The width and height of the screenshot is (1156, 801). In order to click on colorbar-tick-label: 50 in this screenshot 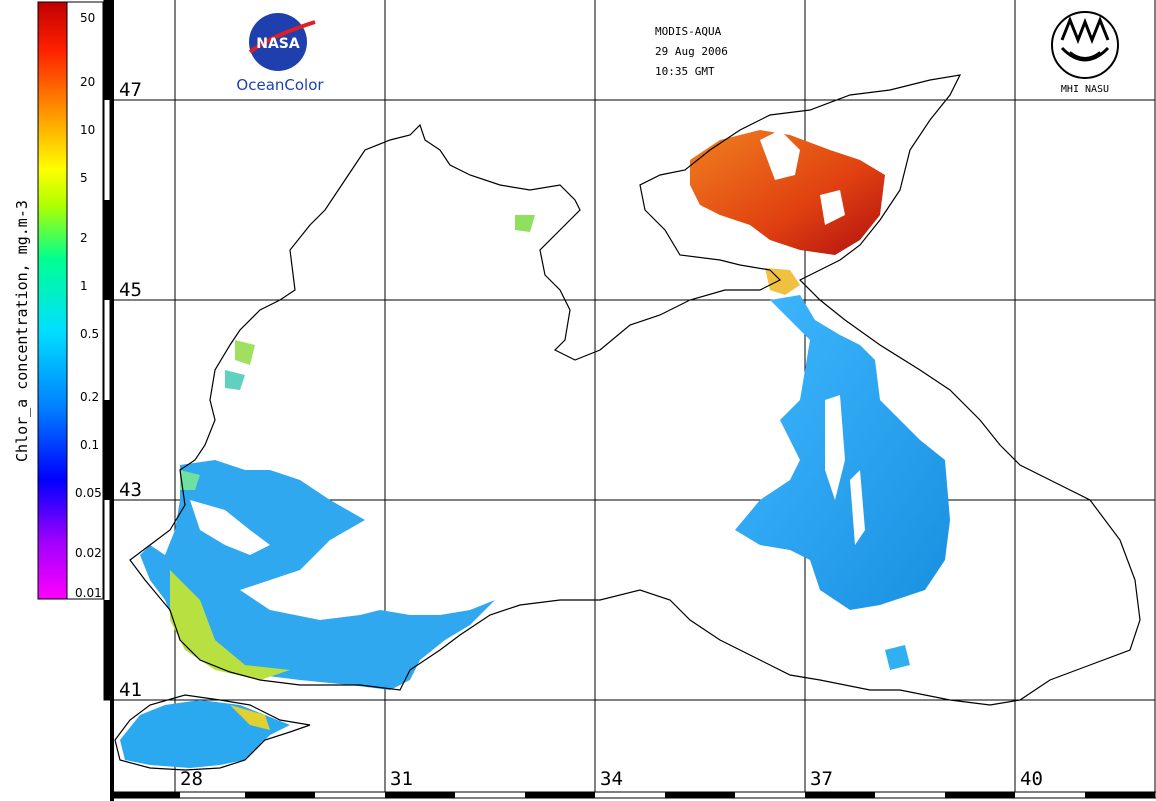, I will do `click(87, 18)`.